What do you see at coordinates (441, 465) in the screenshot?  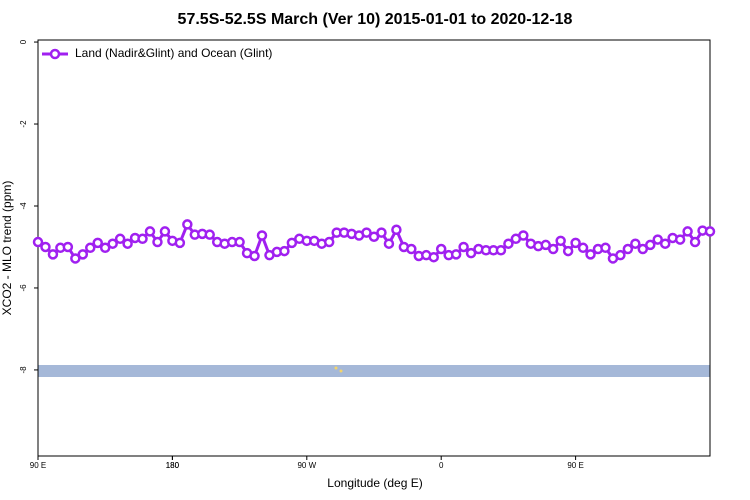 I see `x-tick-label: 0` at bounding box center [441, 465].